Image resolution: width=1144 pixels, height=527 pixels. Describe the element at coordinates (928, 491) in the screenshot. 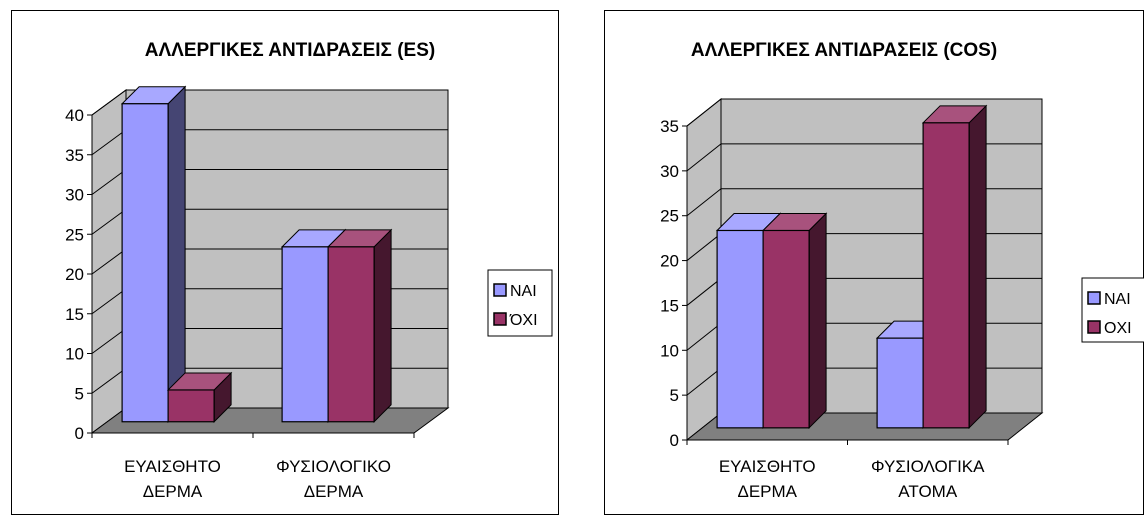

I see `x-tick-label: ΑΤΟΜΑ` at that location.